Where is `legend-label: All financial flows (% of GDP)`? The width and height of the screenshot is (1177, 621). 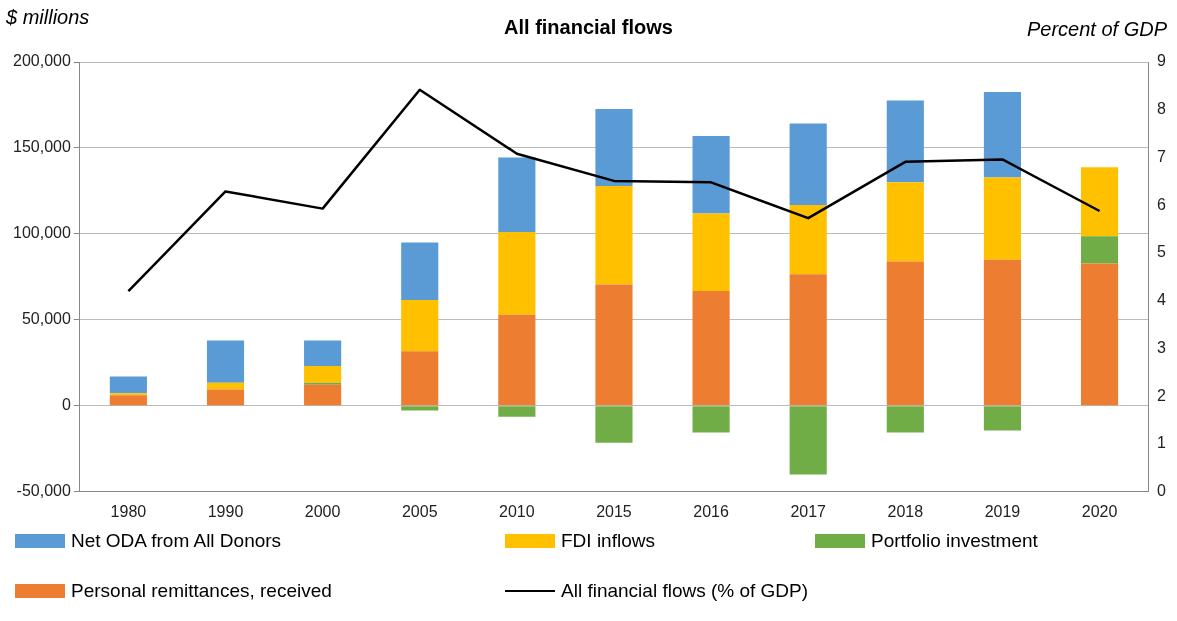 legend-label: All financial flows (% of GDP) is located at coordinates (685, 591).